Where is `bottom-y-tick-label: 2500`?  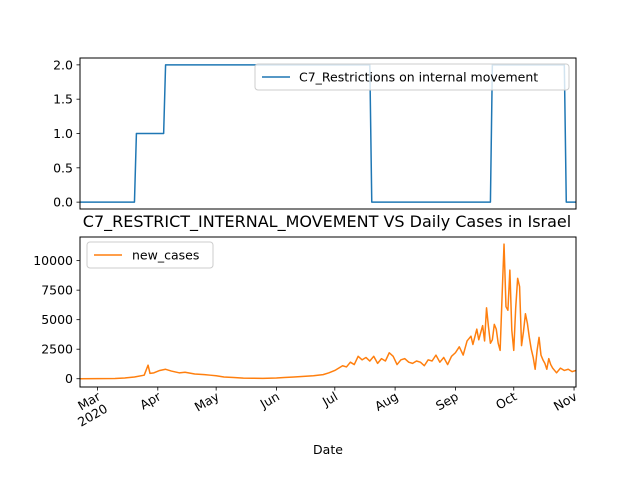
bottom-y-tick-label: 2500 is located at coordinates (57, 349).